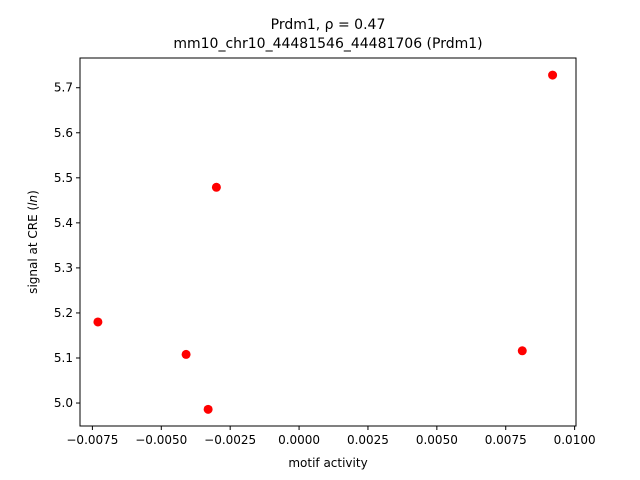  I want to click on y-tick-label: 5.3, so click(63, 268).